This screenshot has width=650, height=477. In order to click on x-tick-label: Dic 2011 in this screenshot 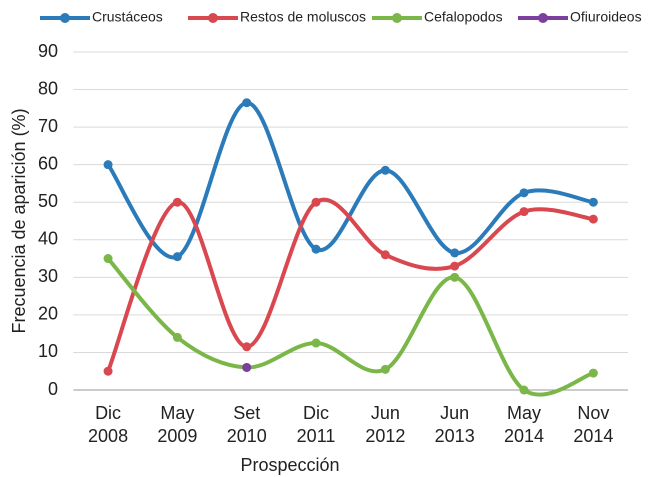, I will do `click(316, 424)`.